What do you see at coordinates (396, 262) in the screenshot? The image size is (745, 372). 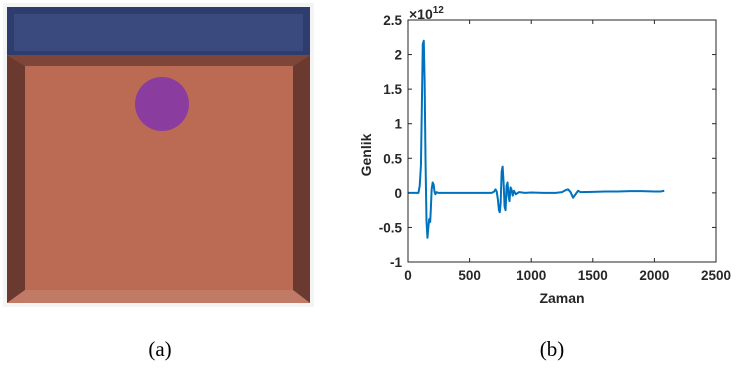 I see `y-tick-label: -1` at bounding box center [396, 262].